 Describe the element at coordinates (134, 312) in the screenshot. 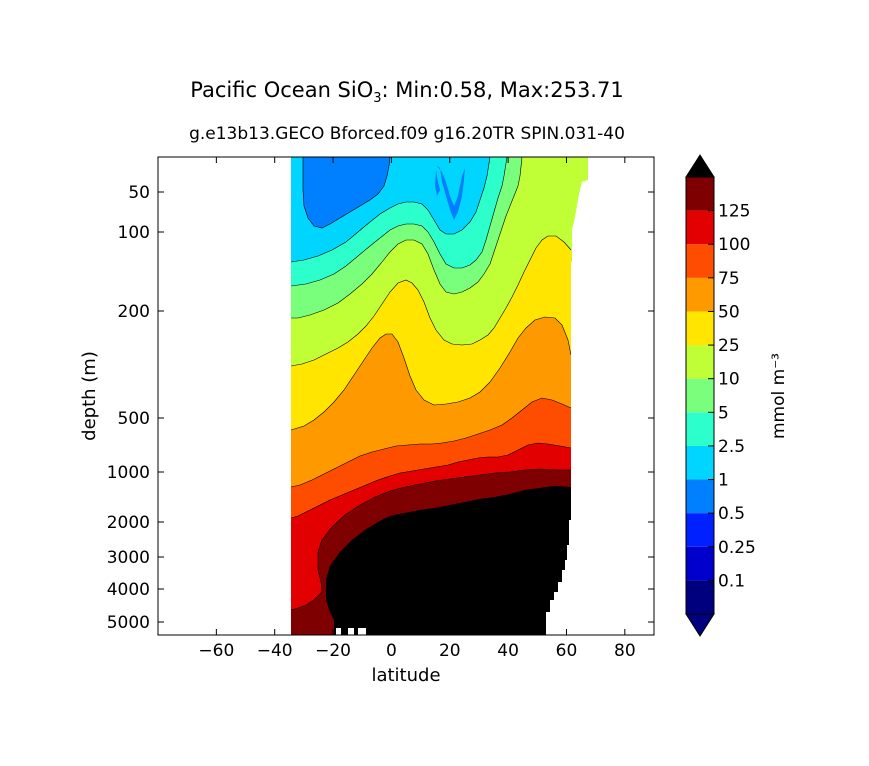

I see `y-tick-label: 200` at that location.